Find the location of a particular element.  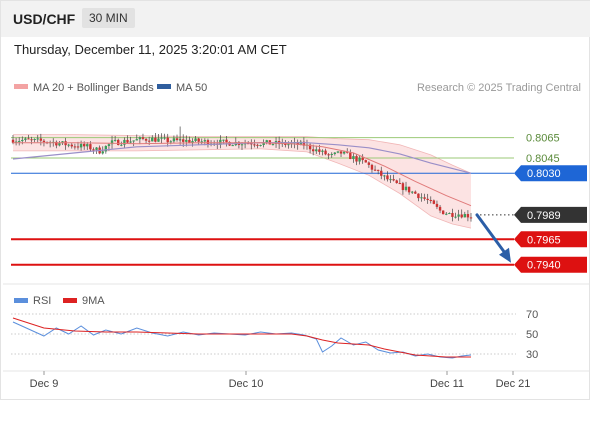

ma20-legend-label: MA 20 + Bollinger Bands is located at coordinates (93, 88).